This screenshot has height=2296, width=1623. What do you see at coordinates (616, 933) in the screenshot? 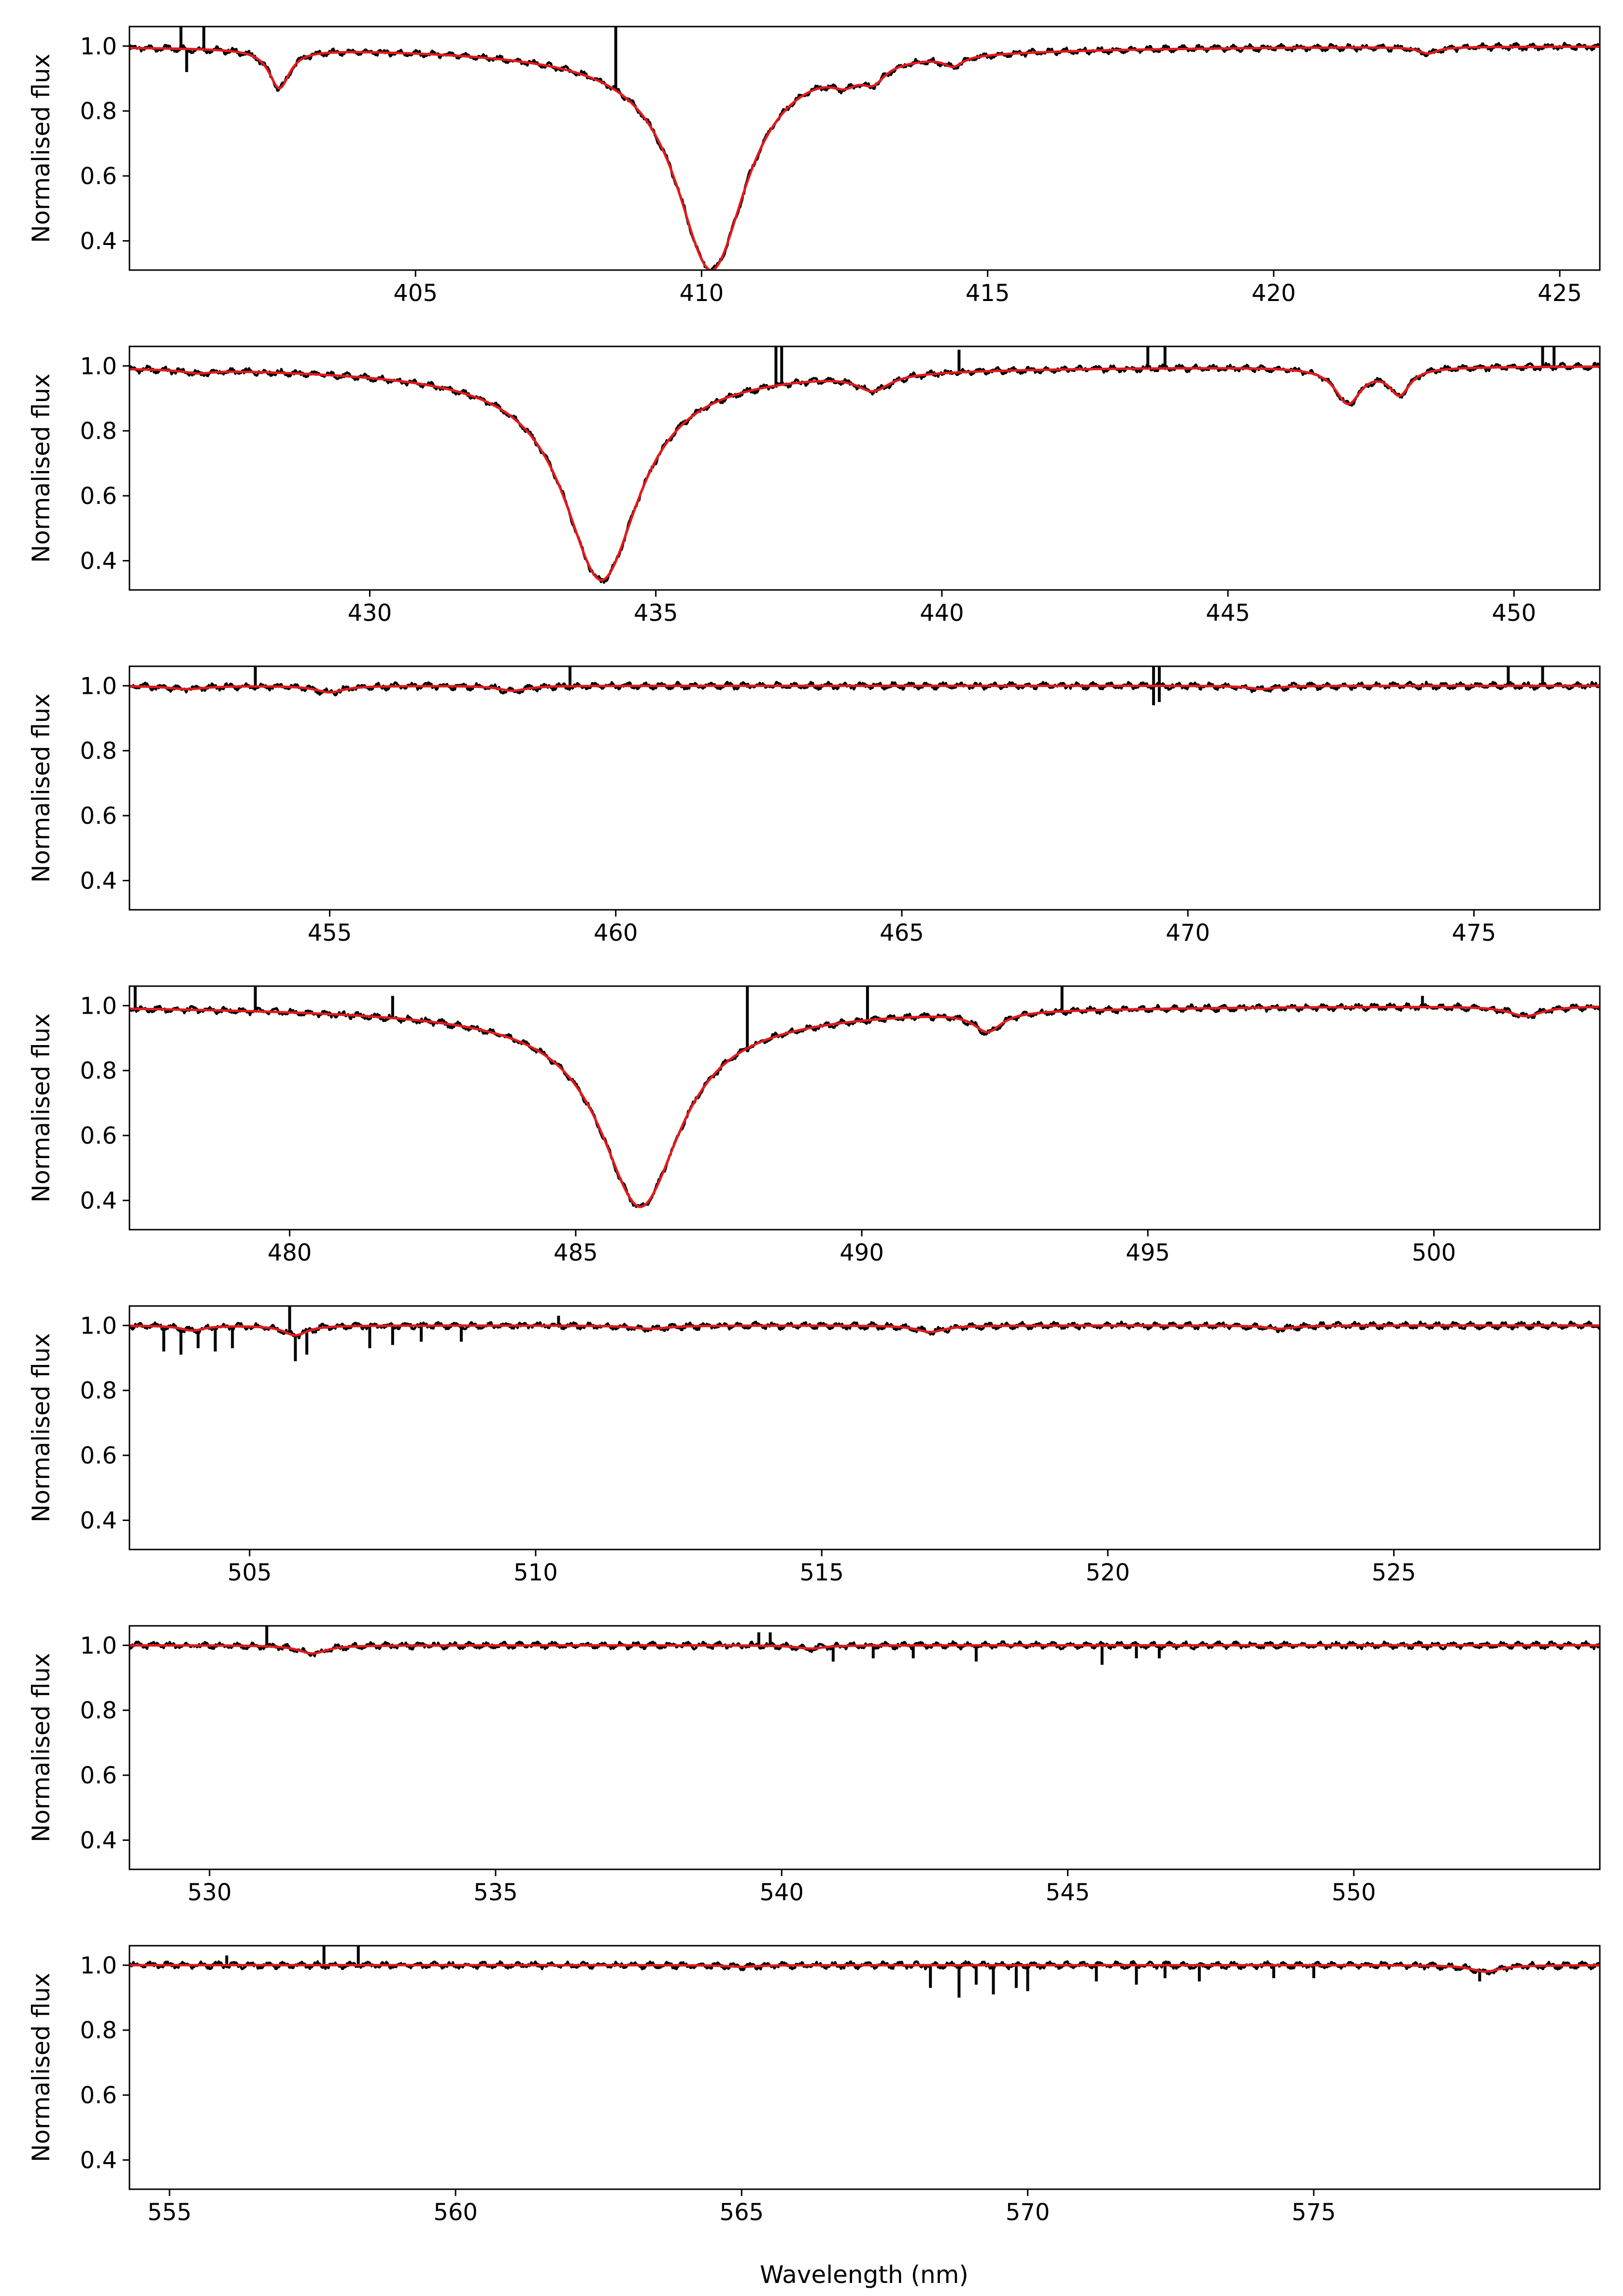
I see `x-tick-label: 460` at bounding box center [616, 933].